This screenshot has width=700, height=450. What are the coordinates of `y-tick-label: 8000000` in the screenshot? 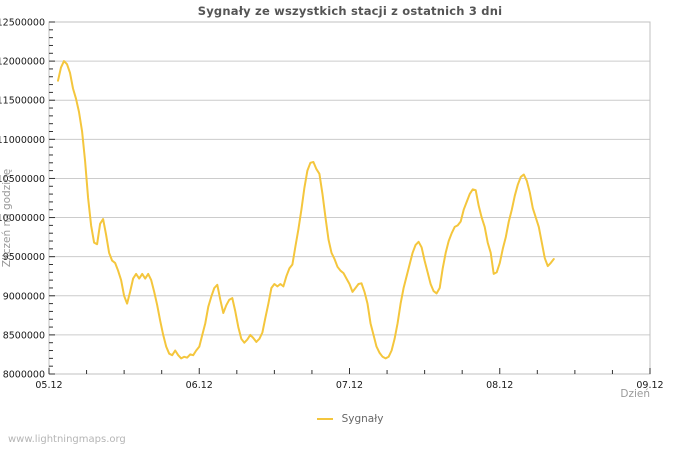 It's located at (24, 375).